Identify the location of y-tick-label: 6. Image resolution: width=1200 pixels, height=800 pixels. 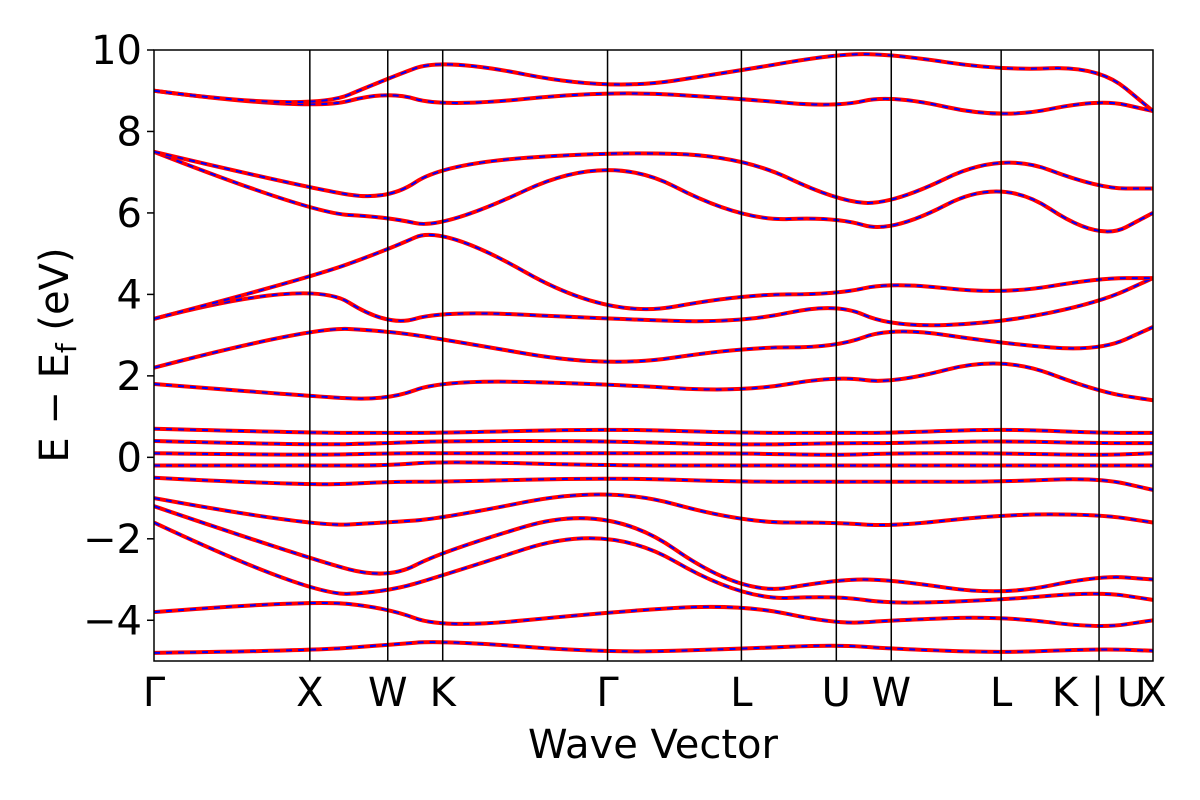
(129, 214).